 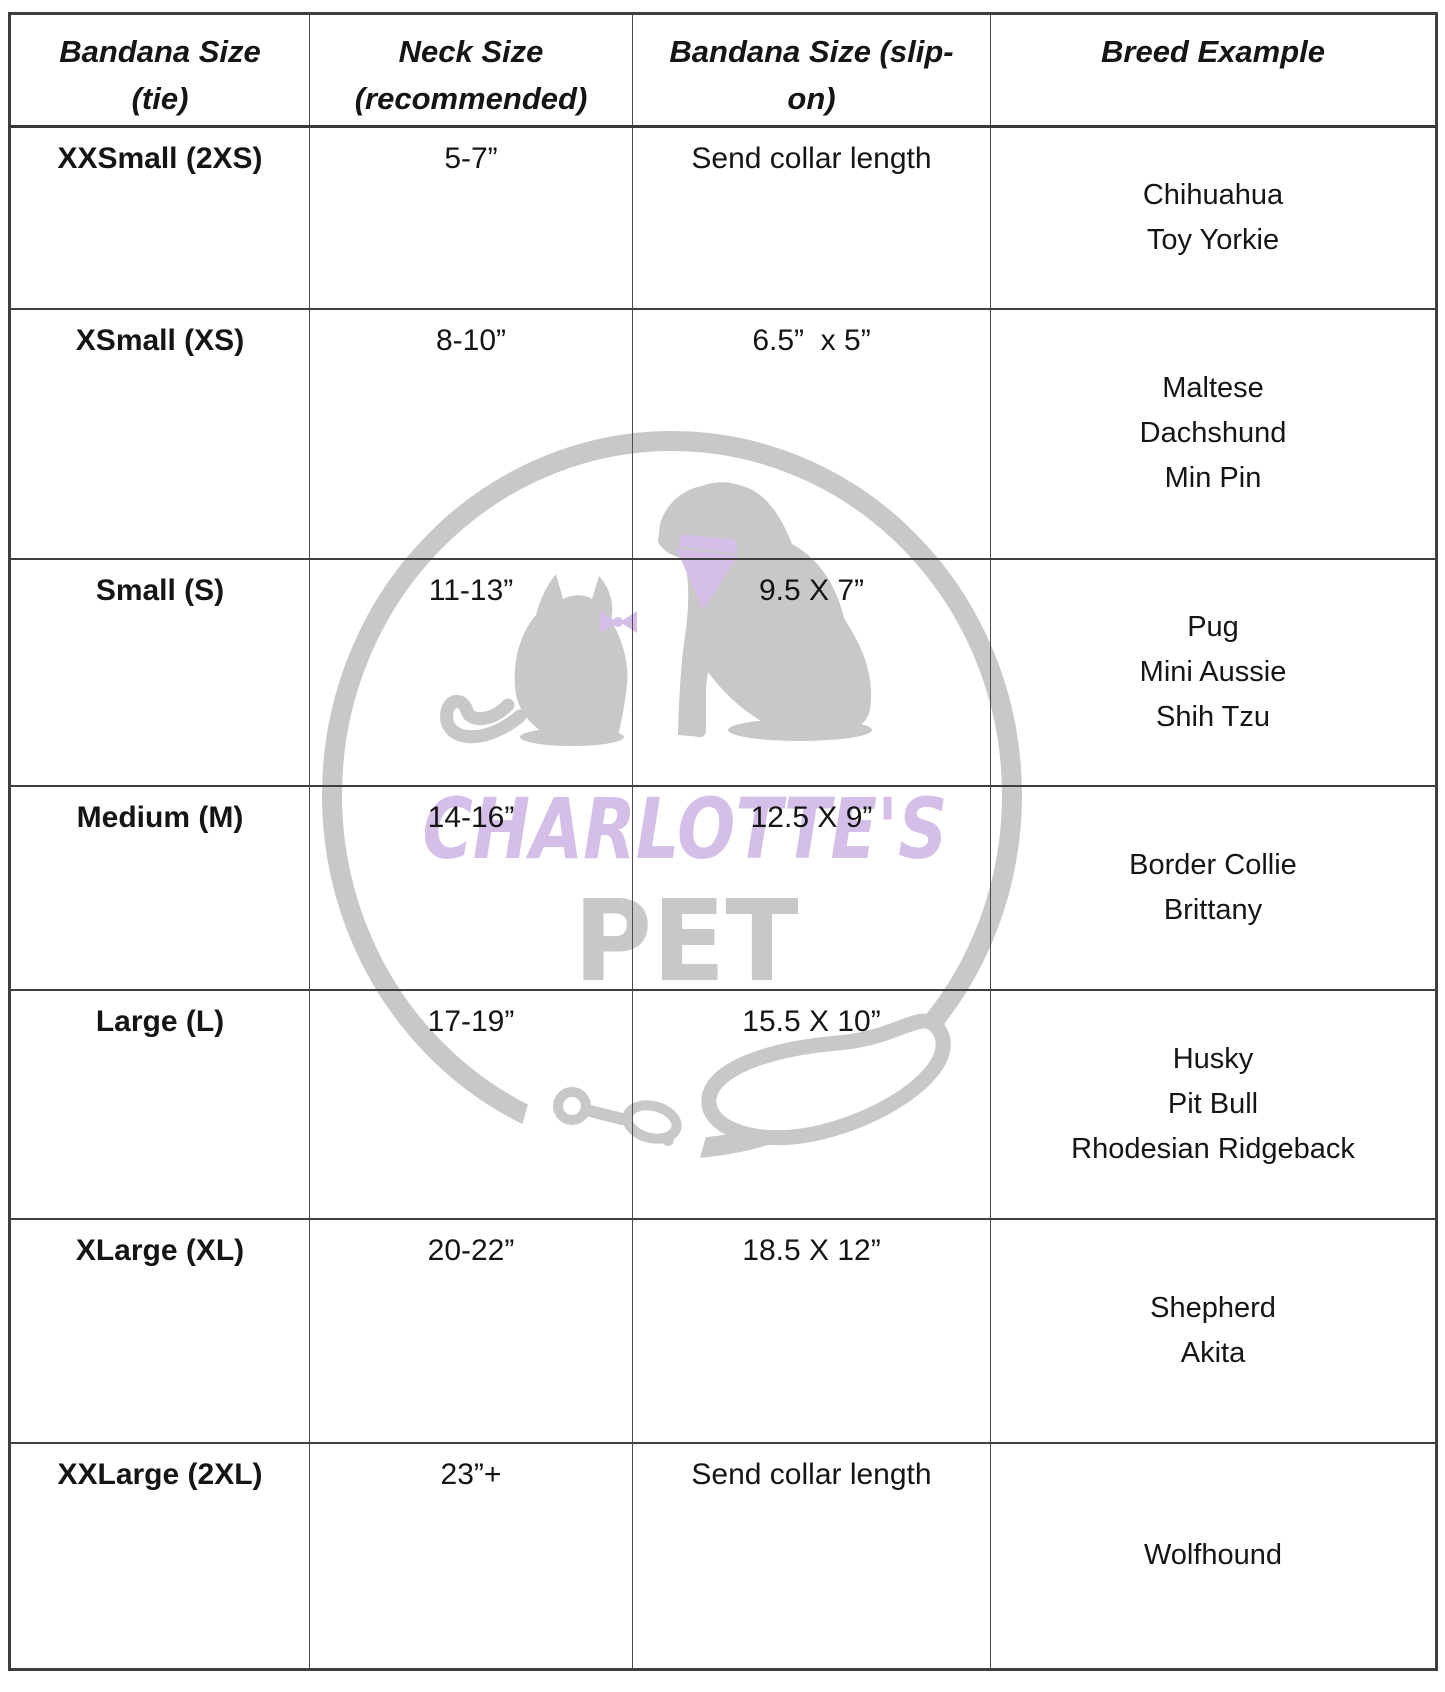 What do you see at coordinates (1213, 626) in the screenshot?
I see `breed-item: Pug` at bounding box center [1213, 626].